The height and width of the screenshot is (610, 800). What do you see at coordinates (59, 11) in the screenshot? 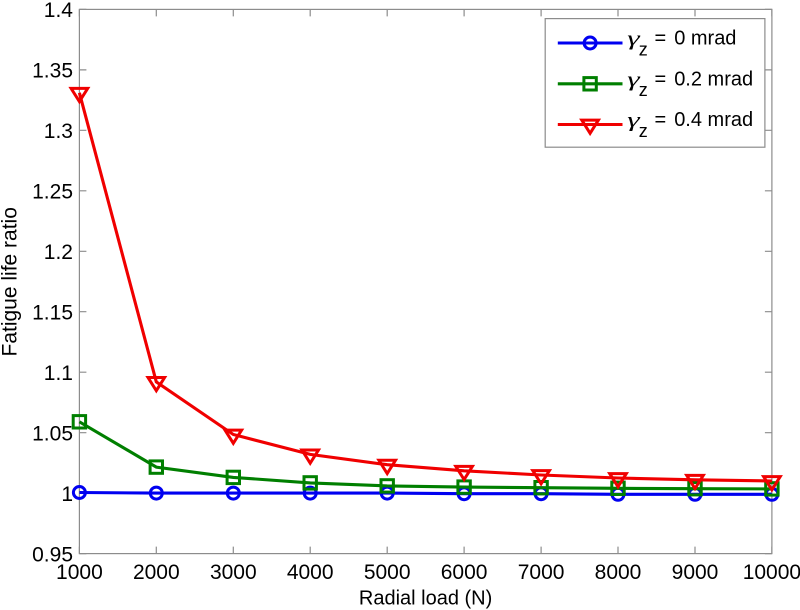
I see `svg-text: 1.4` at bounding box center [59, 11].